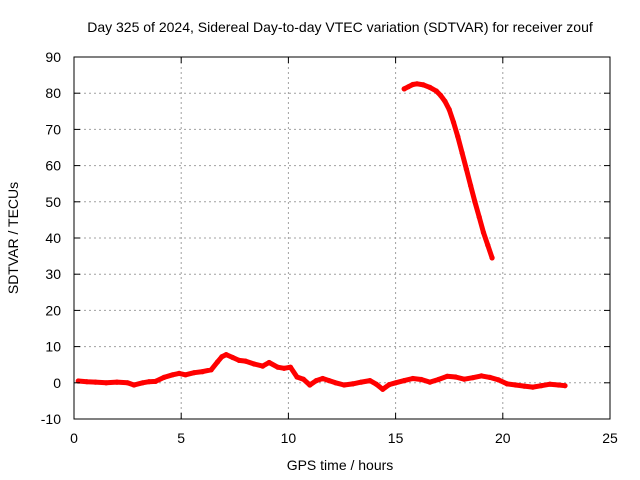 This screenshot has height=480, width=640. I want to click on y-tick-label: 20, so click(53, 310).